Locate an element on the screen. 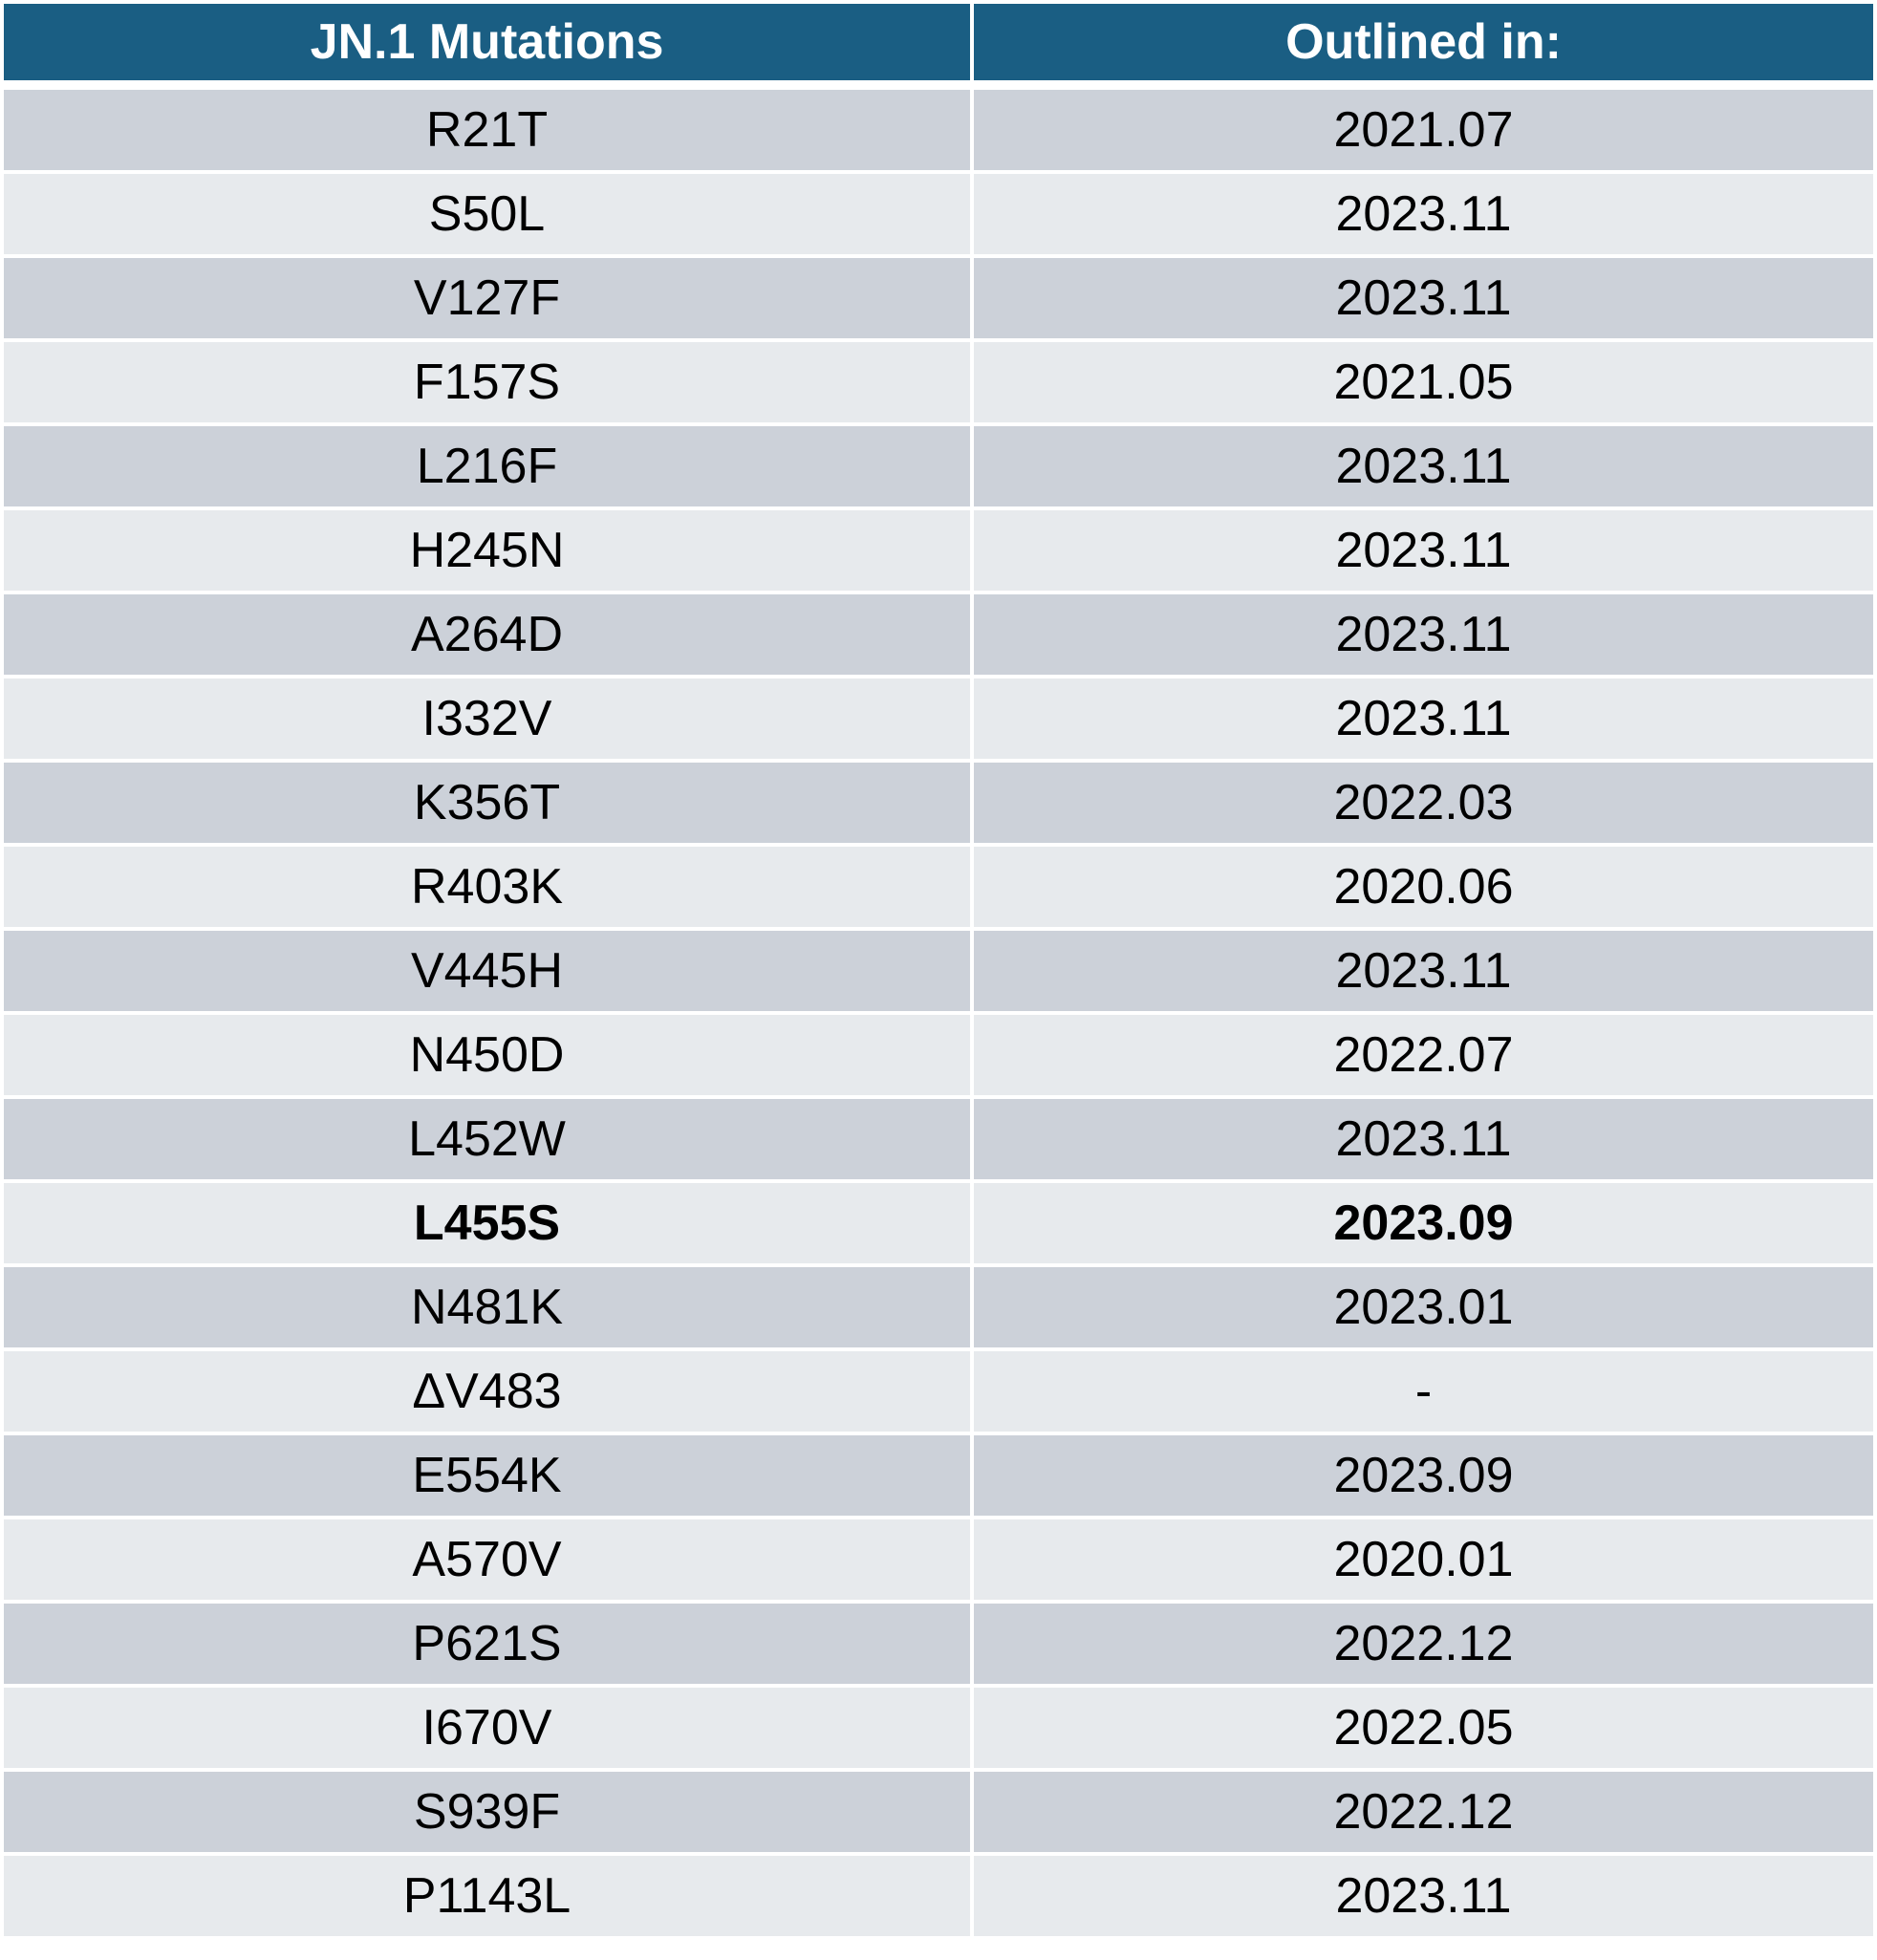 Image resolution: width=1877 pixels, height=1960 pixels. header-outlined-in: Outlined in: is located at coordinates (1423, 42).